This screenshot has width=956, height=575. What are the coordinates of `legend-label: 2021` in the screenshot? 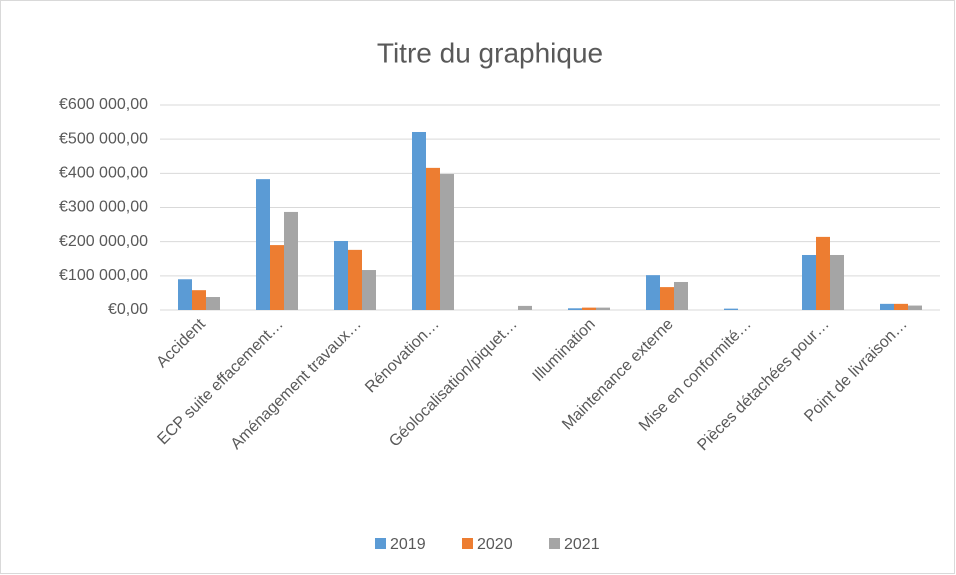 It's located at (582, 544).